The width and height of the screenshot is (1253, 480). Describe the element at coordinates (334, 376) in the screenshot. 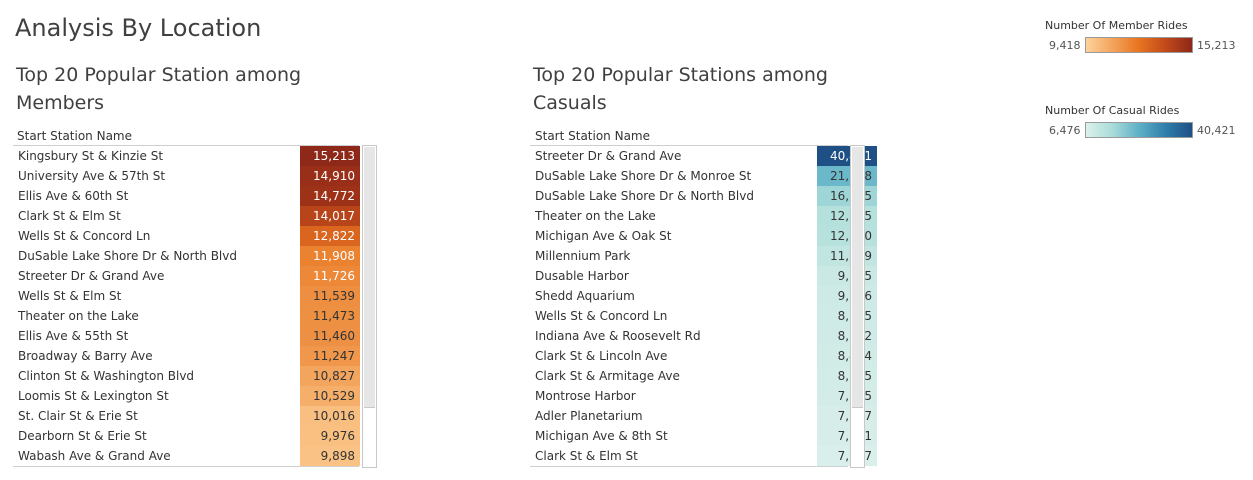

I see `ride-count-label: 10,827` at that location.